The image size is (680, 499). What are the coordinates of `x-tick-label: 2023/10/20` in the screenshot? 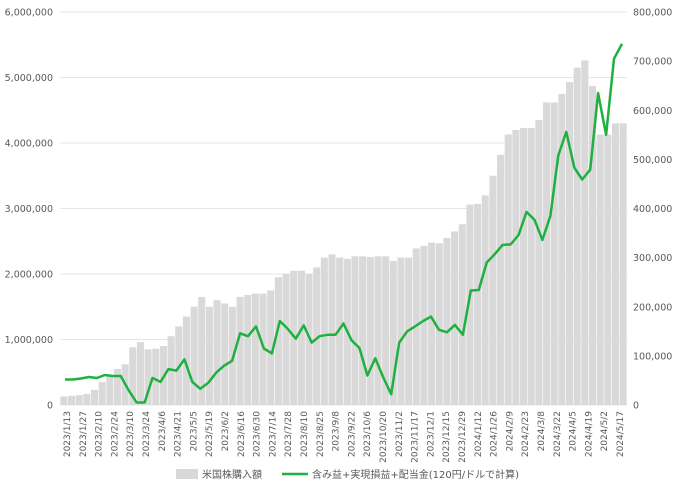 It's located at (384, 437).